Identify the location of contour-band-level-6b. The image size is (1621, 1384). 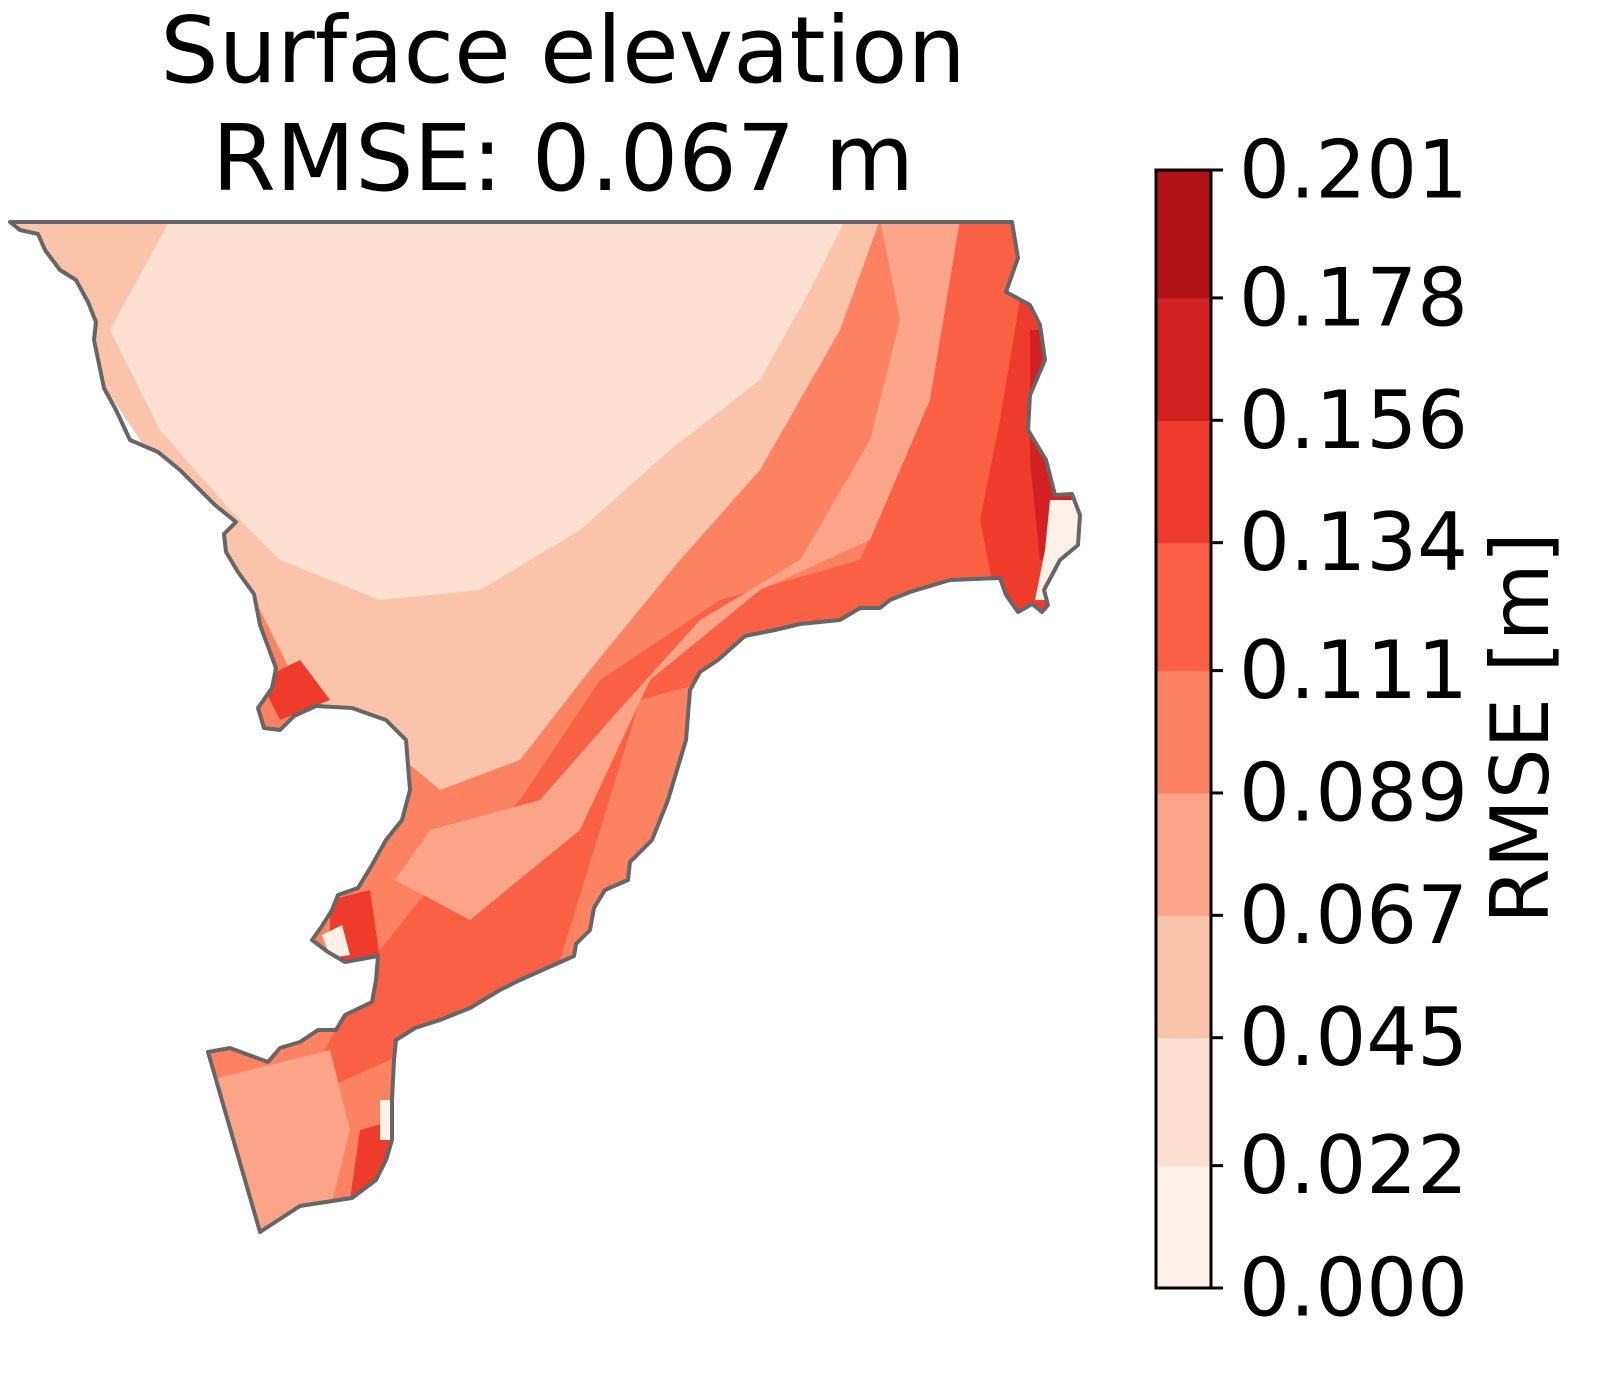
(295, 690).